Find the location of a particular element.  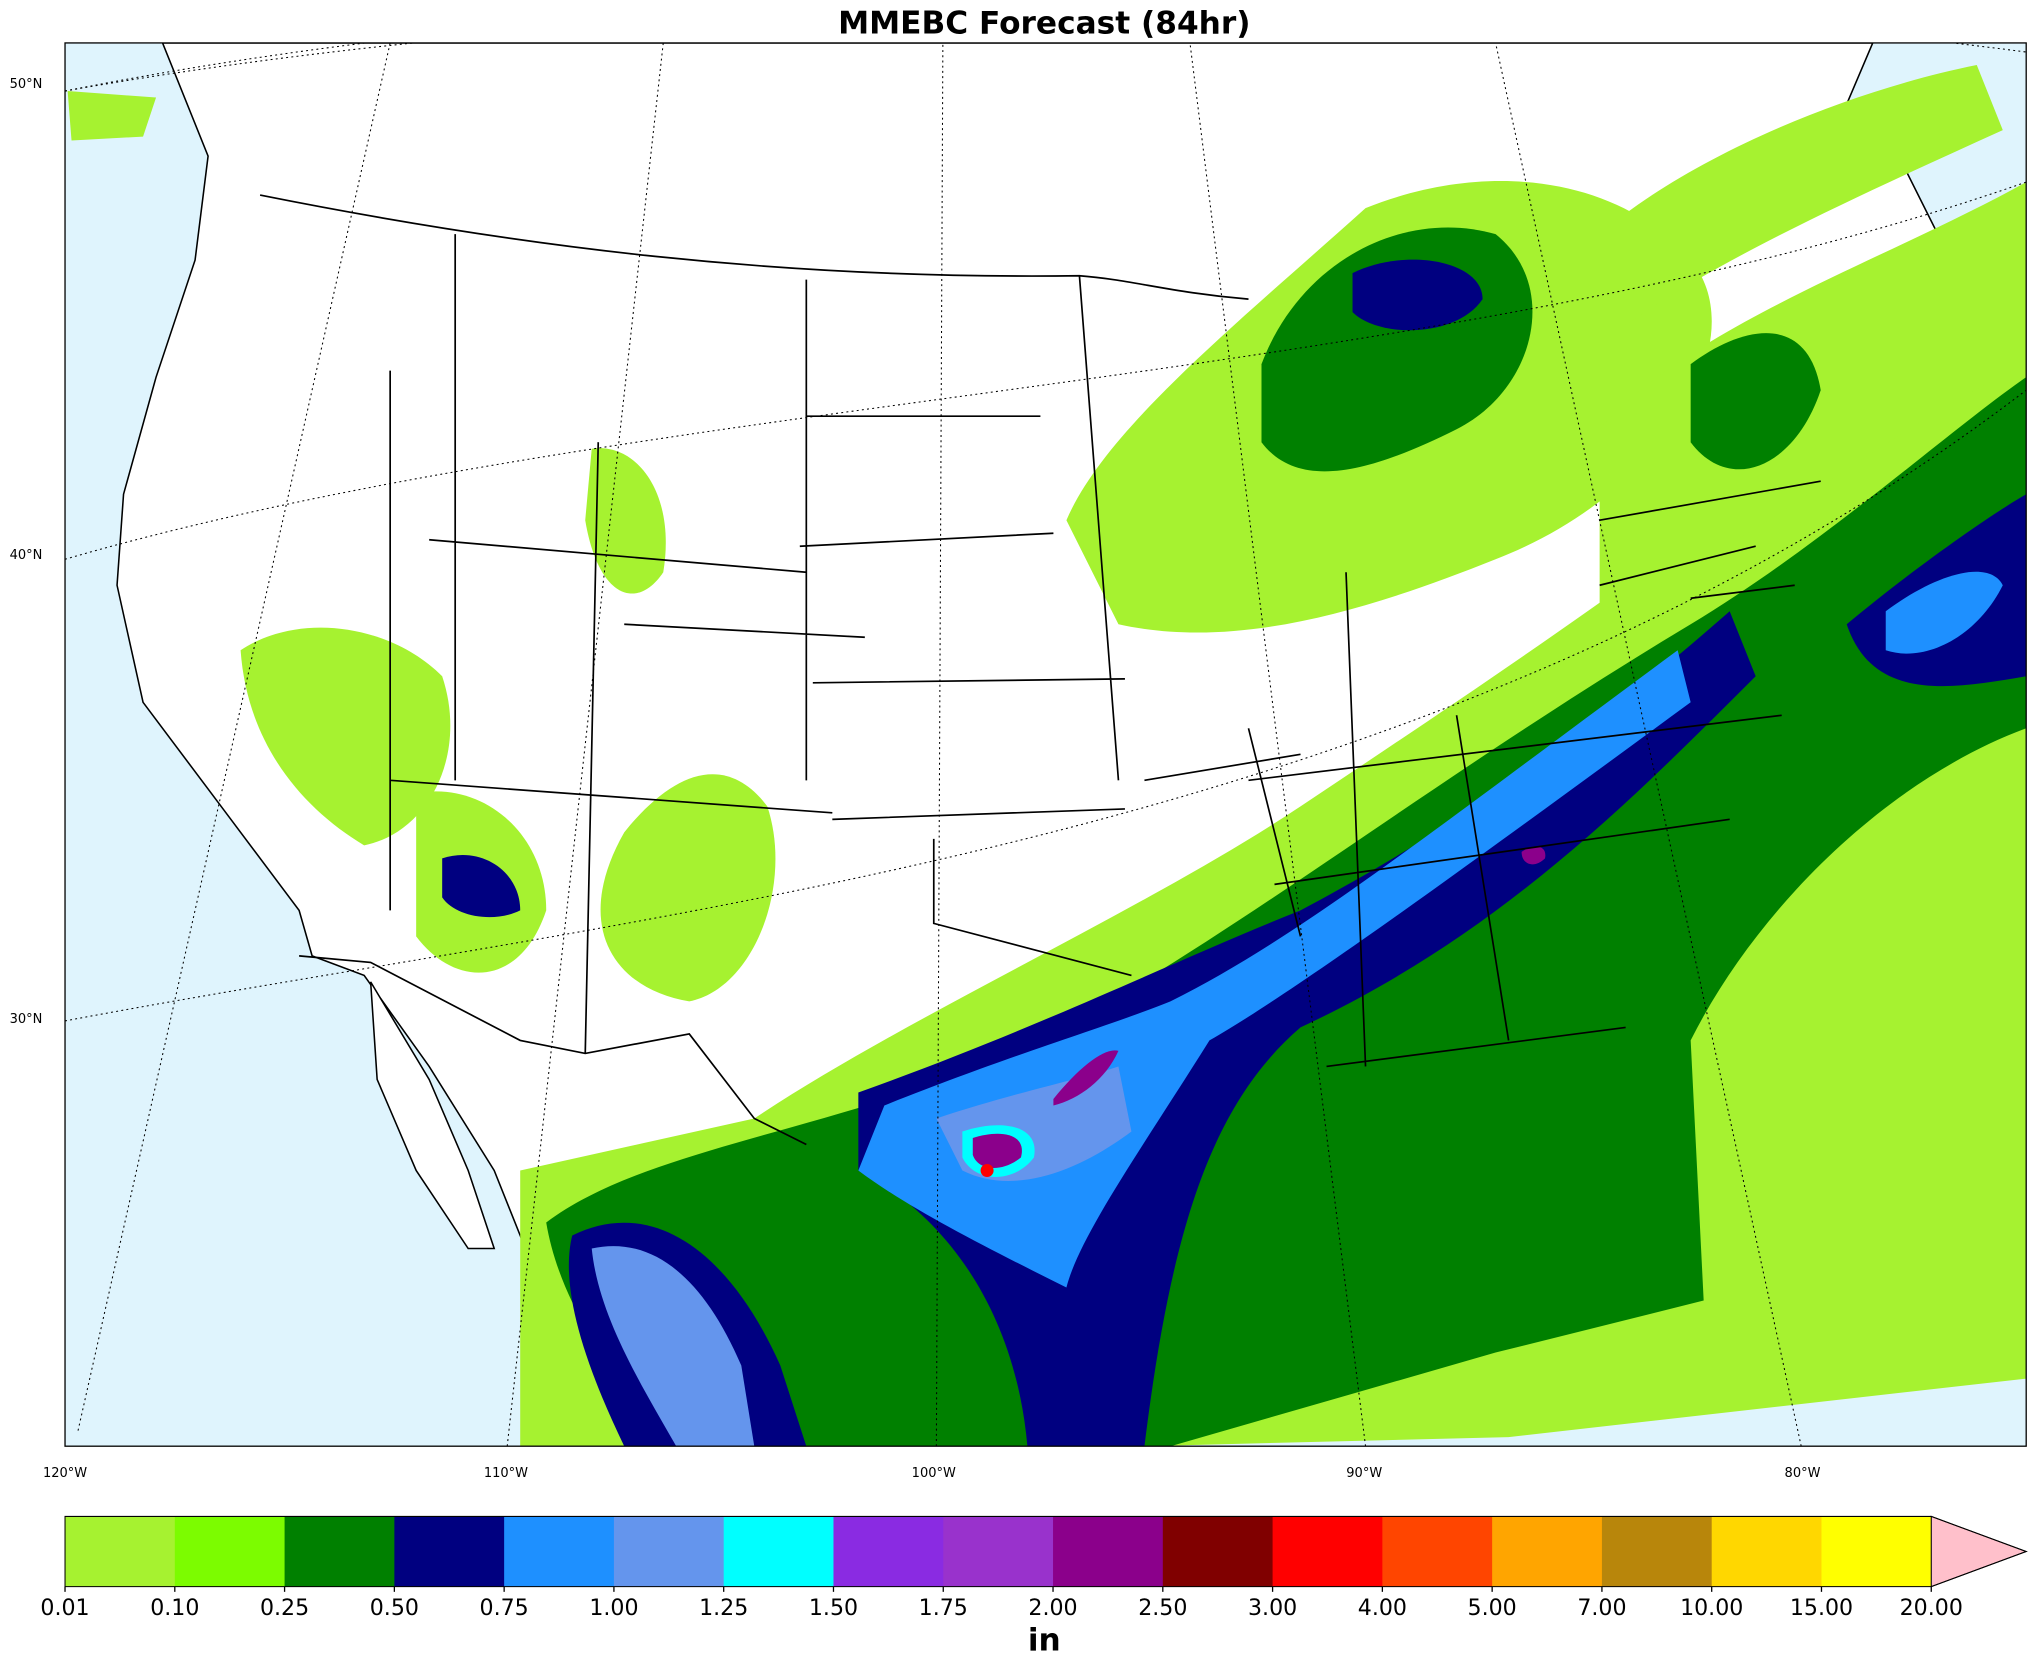

lon-label: 80°W is located at coordinates (1803, 1473).